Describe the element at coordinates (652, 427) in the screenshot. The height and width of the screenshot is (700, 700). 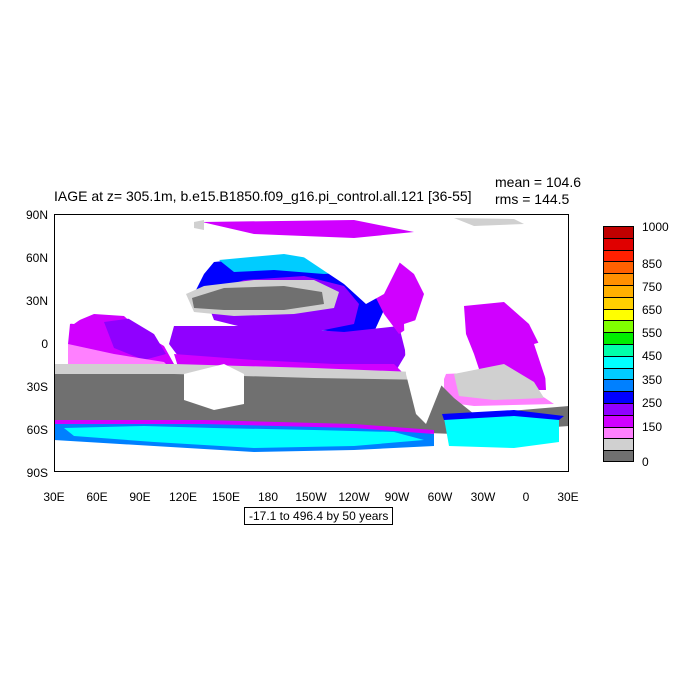
I see `legend-label: 150` at that location.